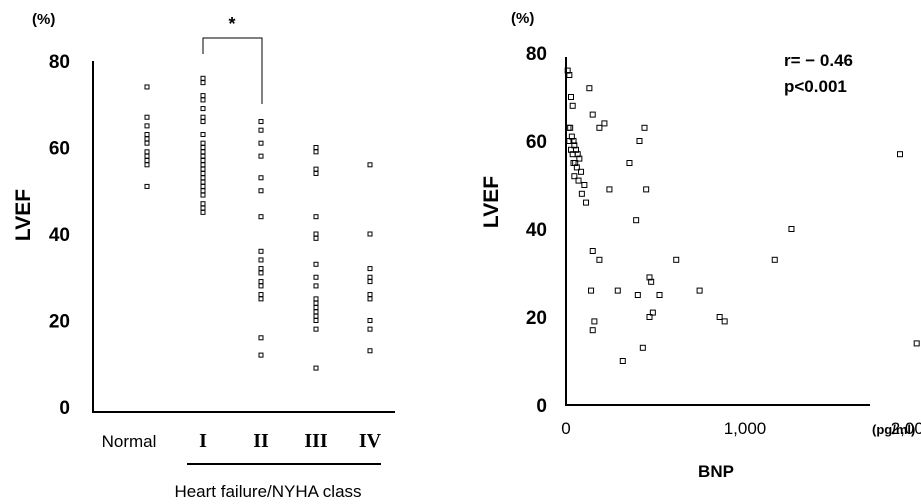 Image resolution: width=921 pixels, height=504 pixels. I want to click on left-x-tick-label: III, so click(316, 441).